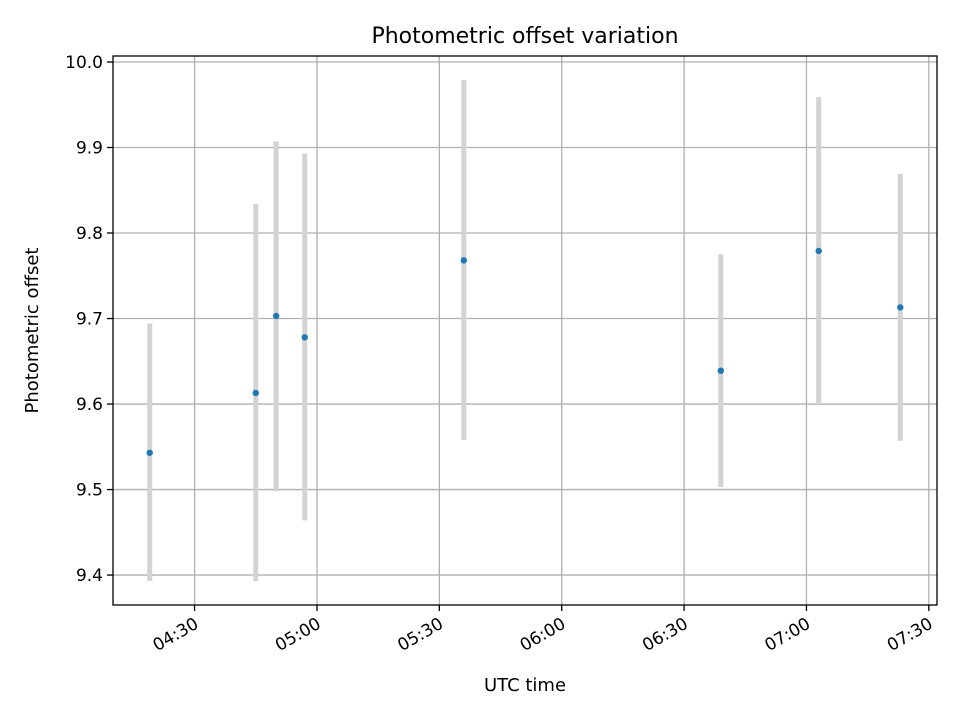 This screenshot has width=960, height=725. I want to click on y-tick-label: 9.4, so click(89, 576).